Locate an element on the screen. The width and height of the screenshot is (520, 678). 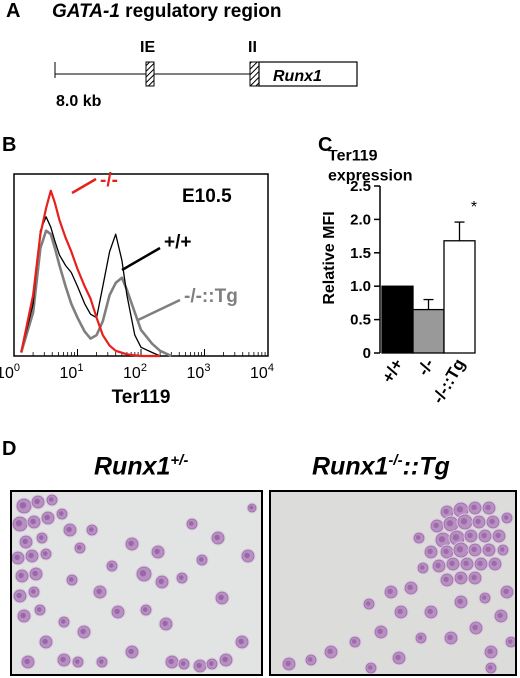
bar-chart-ylabel: Relative MFI is located at coordinates (329, 257).